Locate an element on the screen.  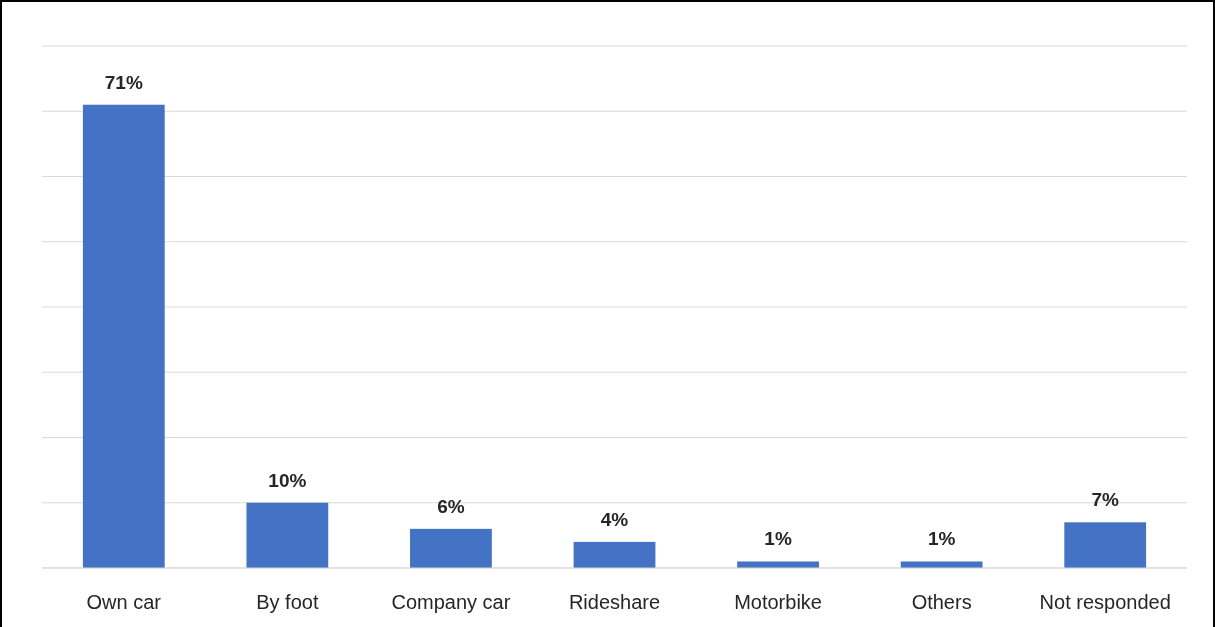
x-tick-label: Others is located at coordinates (941, 602).